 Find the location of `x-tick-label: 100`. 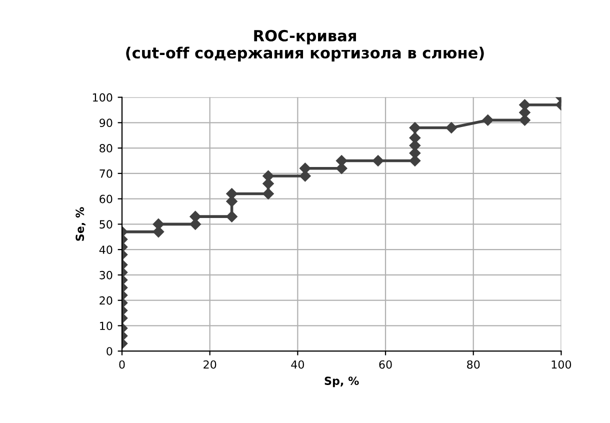

x-tick-label: 100 is located at coordinates (562, 364).